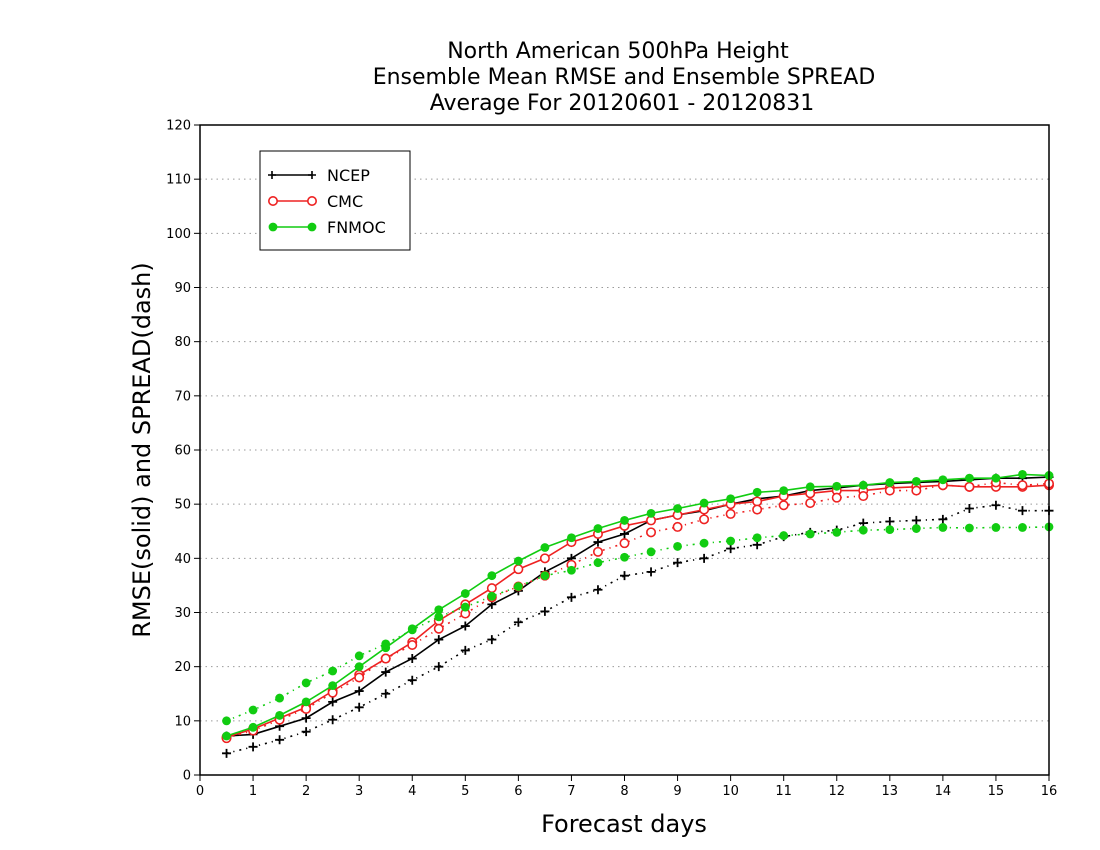  Describe the element at coordinates (182, 288) in the screenshot. I see `y-tick-label: 90` at that location.